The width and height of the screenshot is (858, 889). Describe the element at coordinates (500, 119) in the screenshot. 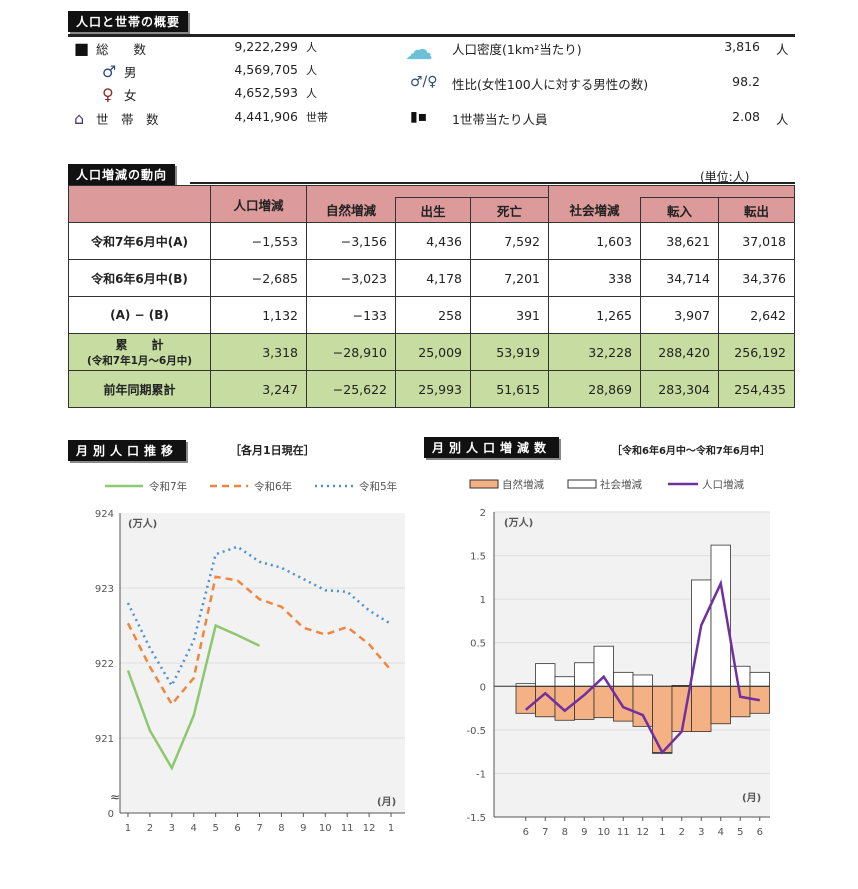

I see `summary-label: 1世帯当たり人員` at that location.